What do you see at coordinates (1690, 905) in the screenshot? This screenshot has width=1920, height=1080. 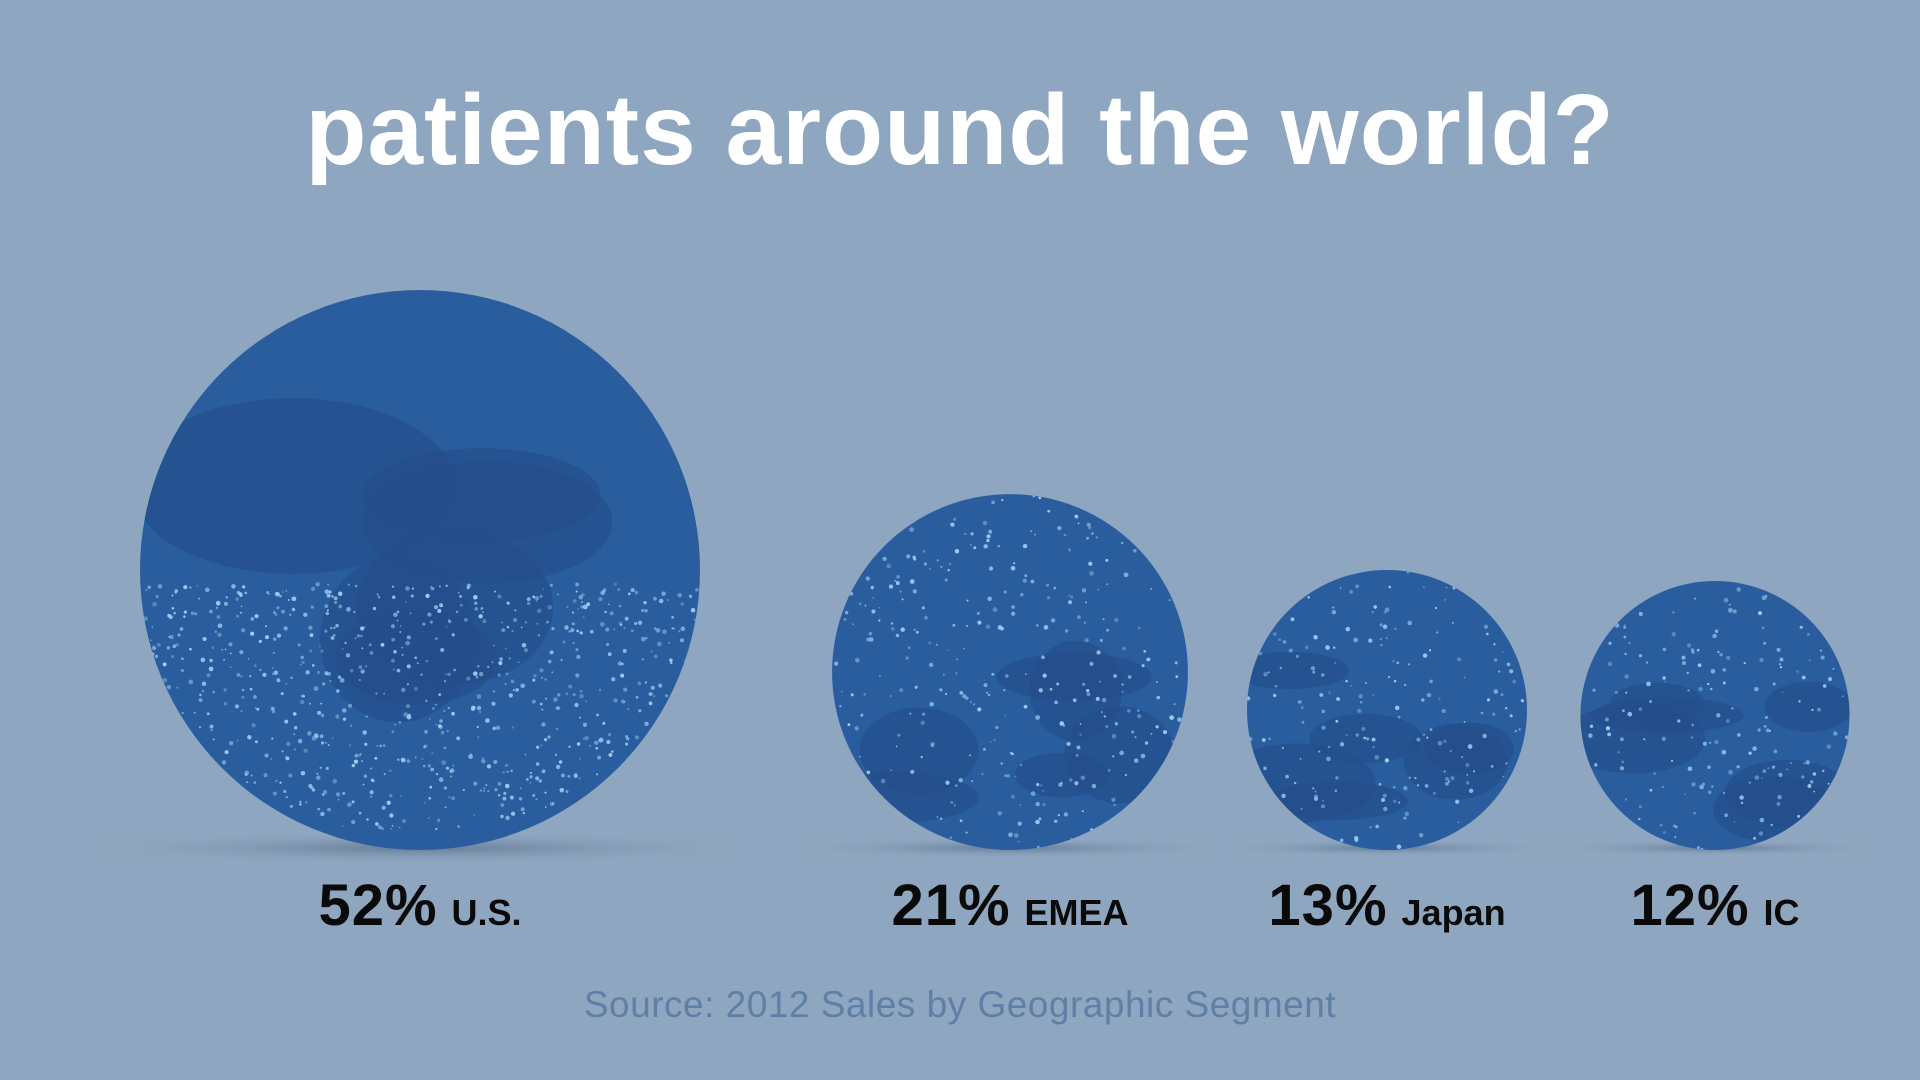 I see `value-label: 12%` at bounding box center [1690, 905].